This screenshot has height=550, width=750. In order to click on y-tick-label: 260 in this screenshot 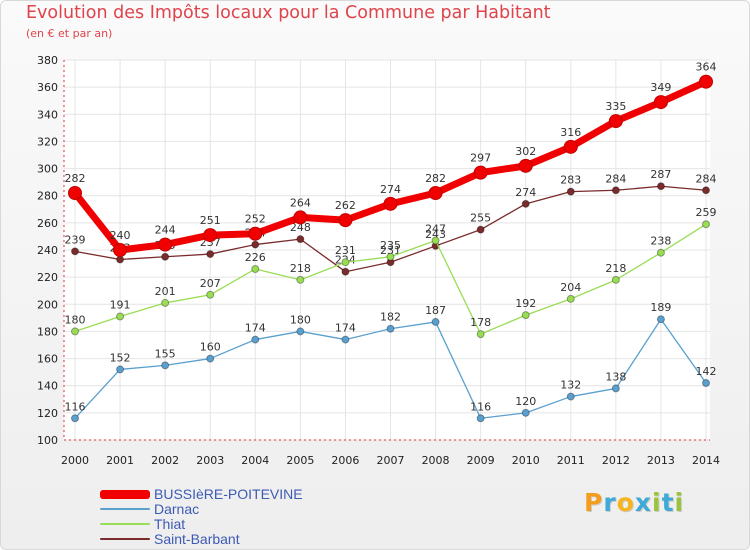, I will do `click(47, 223)`.